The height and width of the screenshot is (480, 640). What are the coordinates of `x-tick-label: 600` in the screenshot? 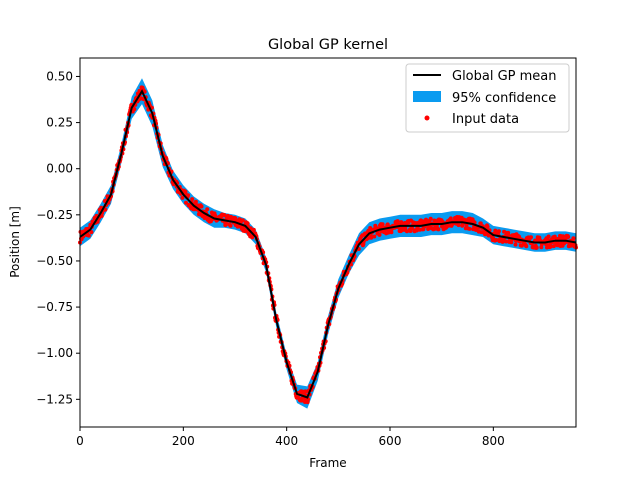 It's located at (390, 441).